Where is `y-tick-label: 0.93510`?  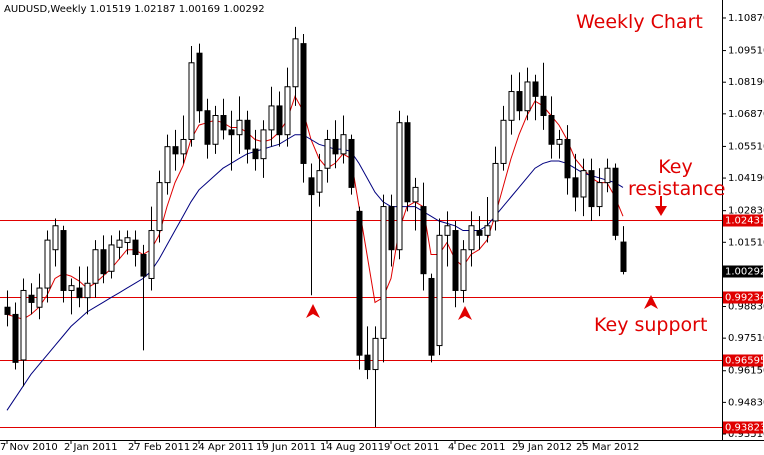
y-tick-label: 0.93510 is located at coordinates (746, 434).